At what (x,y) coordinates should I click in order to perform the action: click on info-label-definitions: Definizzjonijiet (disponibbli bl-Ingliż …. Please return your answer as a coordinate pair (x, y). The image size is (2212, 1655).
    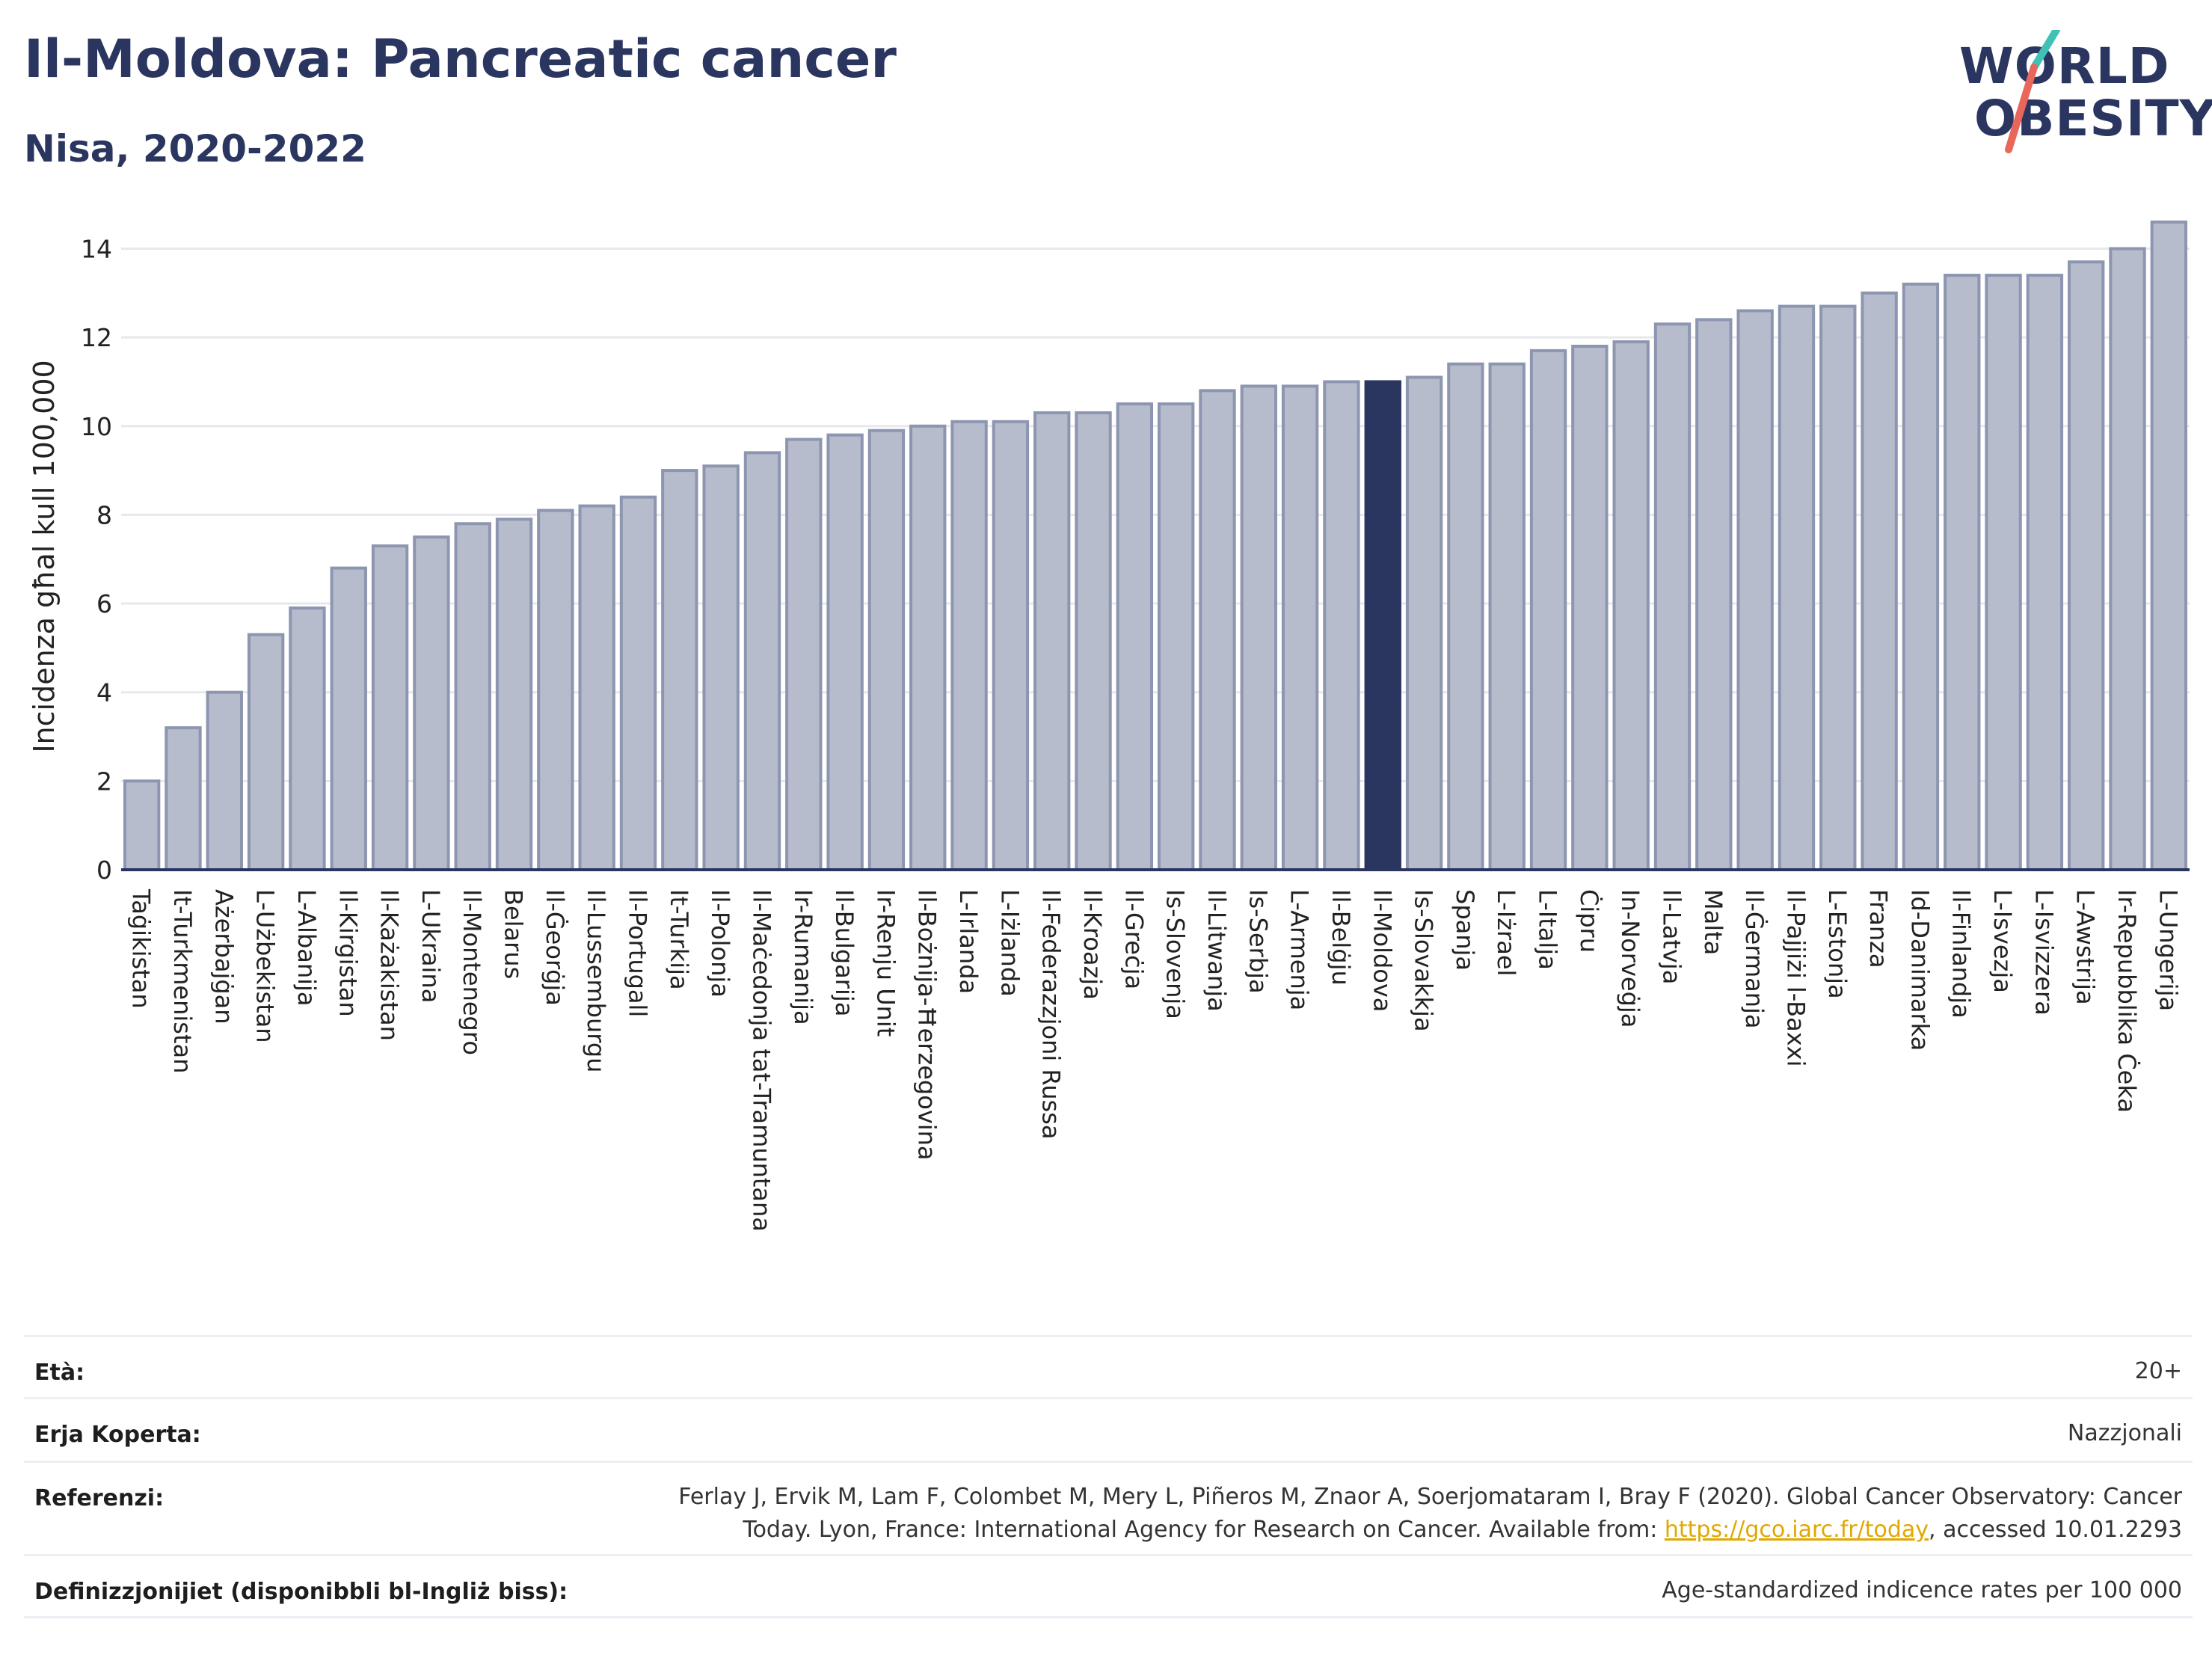
    Looking at the image, I should click on (301, 1592).